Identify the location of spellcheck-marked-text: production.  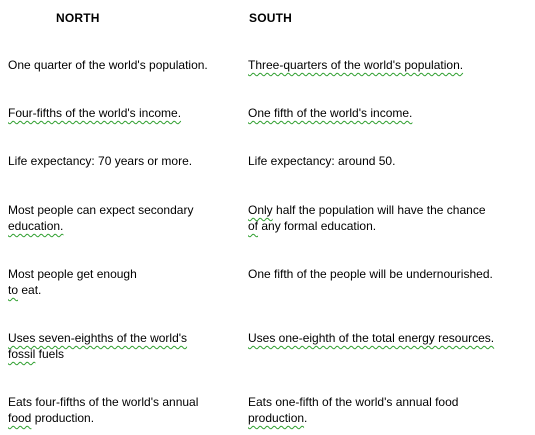
(276, 418).